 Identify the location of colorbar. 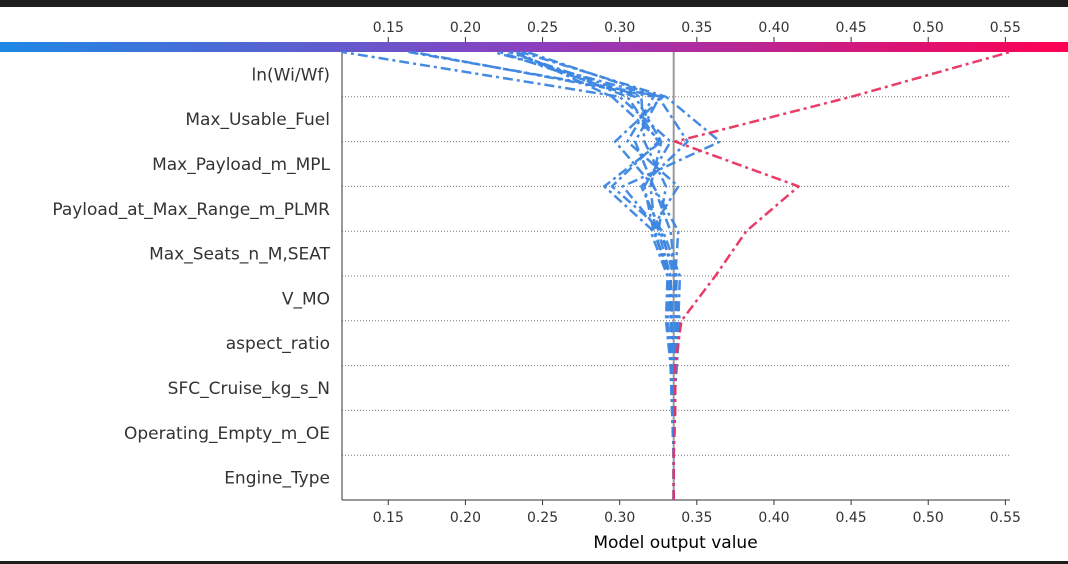
(534, 47).